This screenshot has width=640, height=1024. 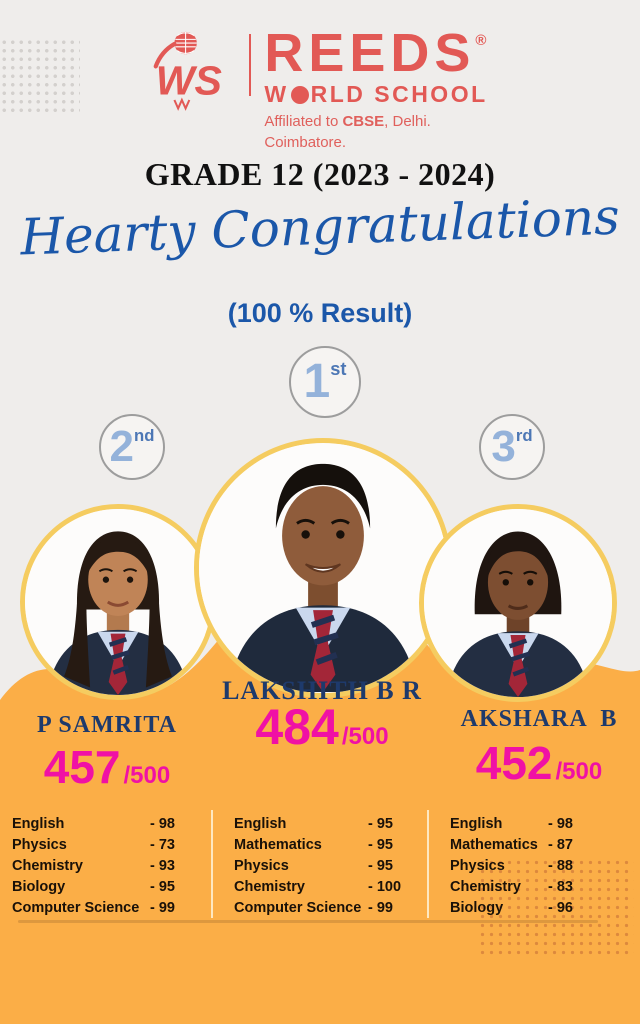 I want to click on subject-mark: - 93, so click(x=162, y=865).